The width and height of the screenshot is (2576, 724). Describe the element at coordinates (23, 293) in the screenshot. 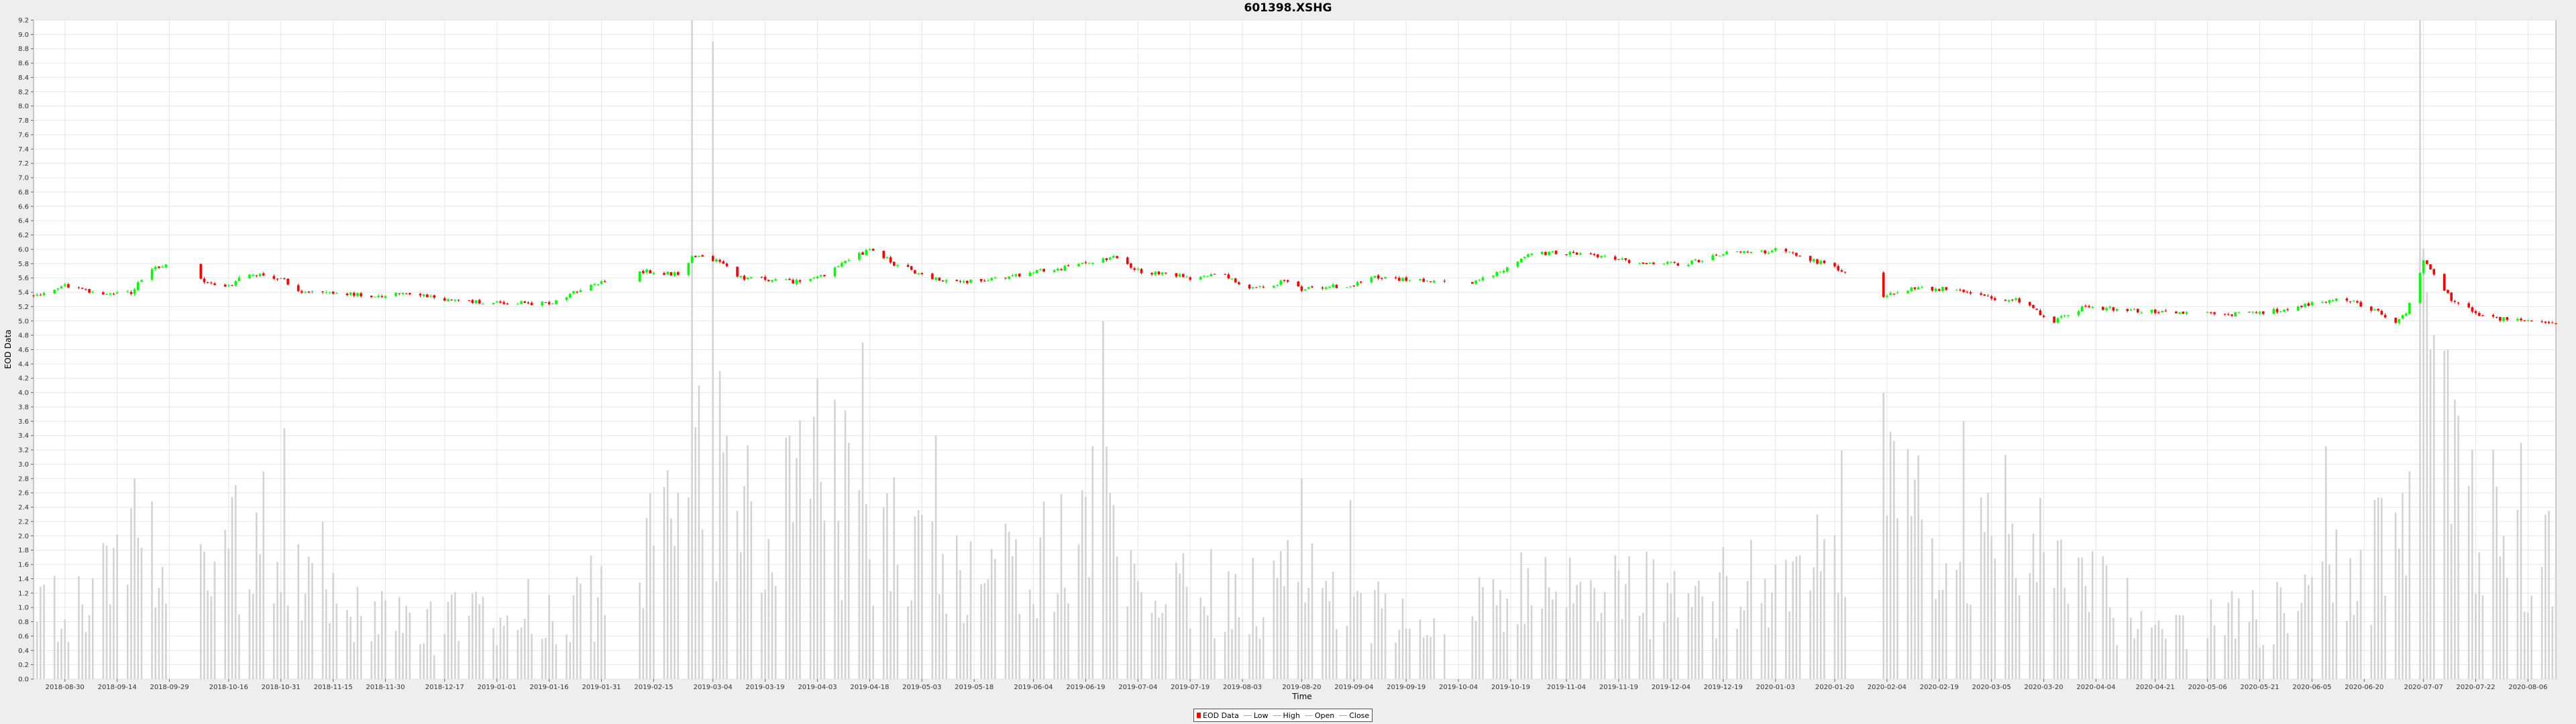

I see `y-tick-label: 5.4` at that location.